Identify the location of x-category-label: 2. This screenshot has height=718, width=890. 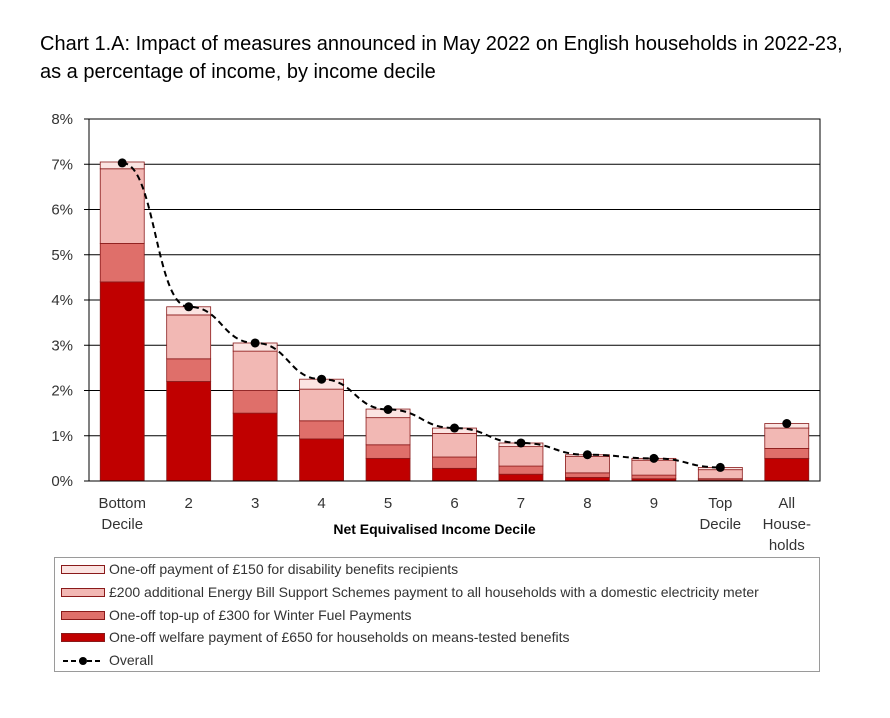
(189, 503).